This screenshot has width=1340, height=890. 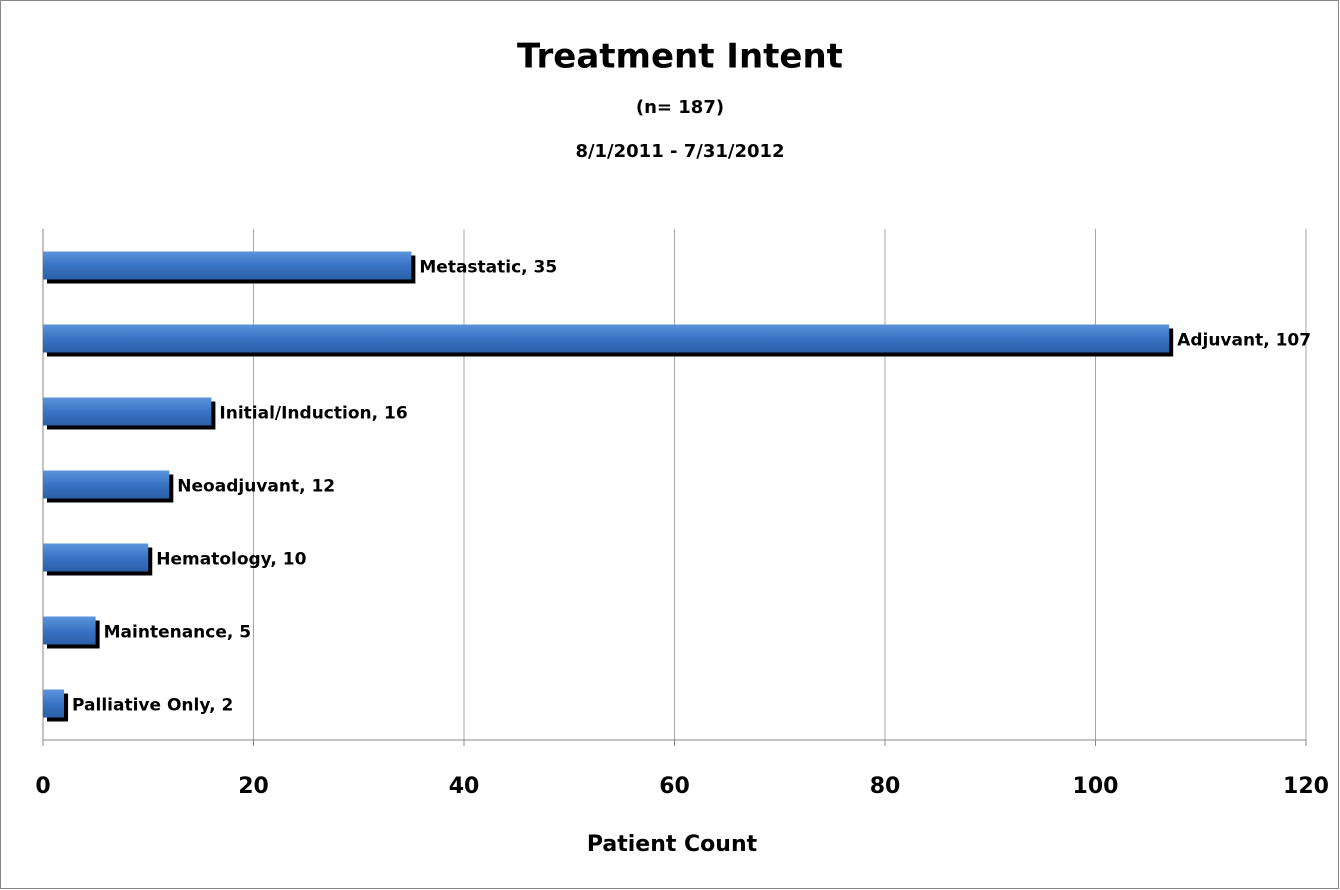 I want to click on chart-subtitle: 8/1/2011 - 7/31/2012, so click(x=679, y=151).